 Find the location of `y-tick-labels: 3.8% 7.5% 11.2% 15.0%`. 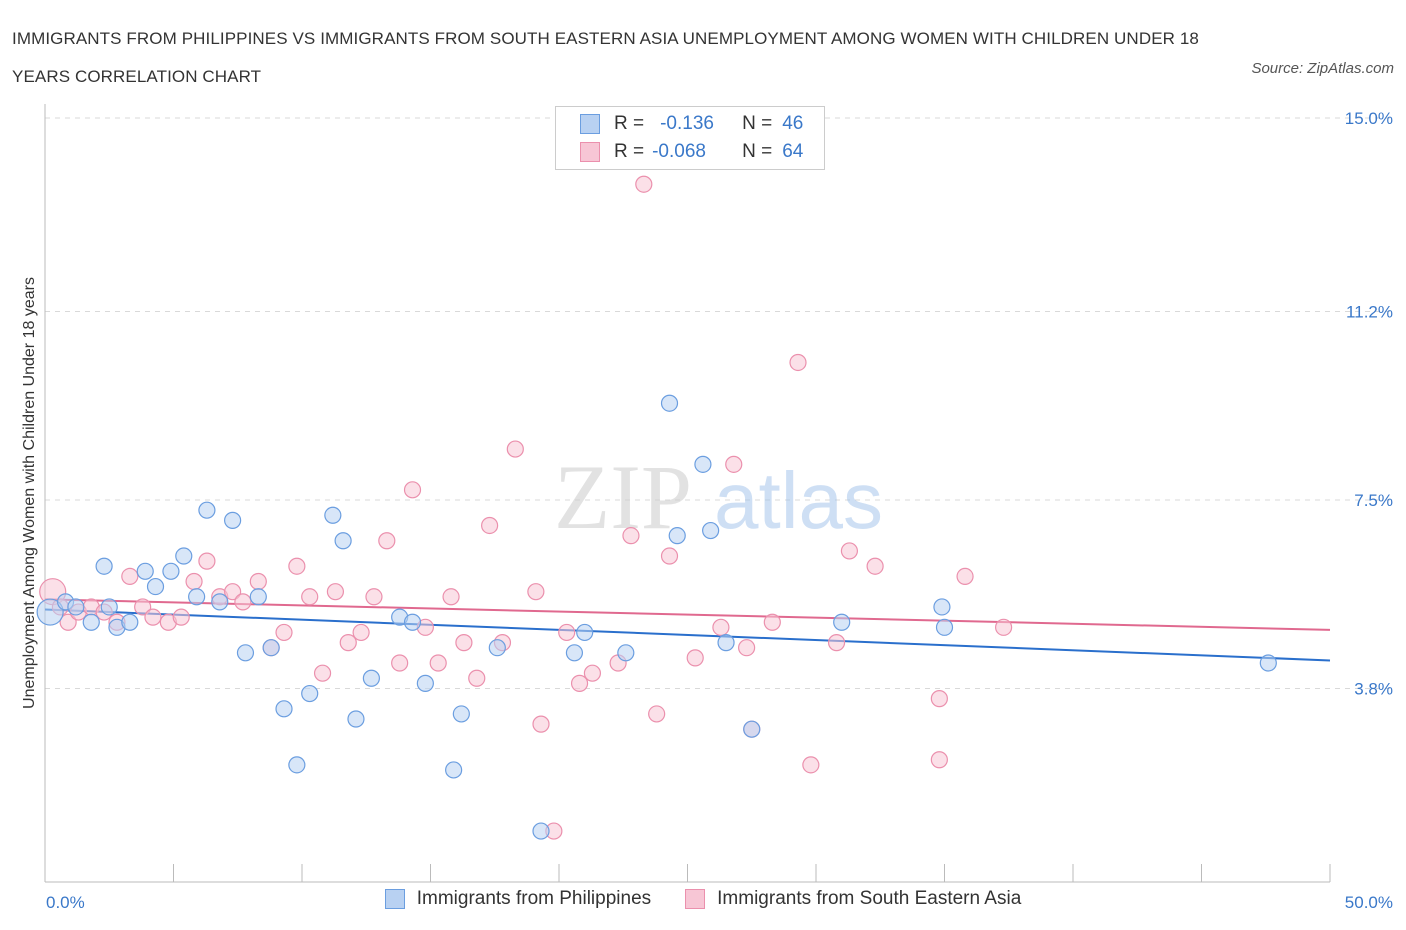

y-tick-labels: 3.8% 7.5% 11.2% 15.0% is located at coordinates (1369, 403).